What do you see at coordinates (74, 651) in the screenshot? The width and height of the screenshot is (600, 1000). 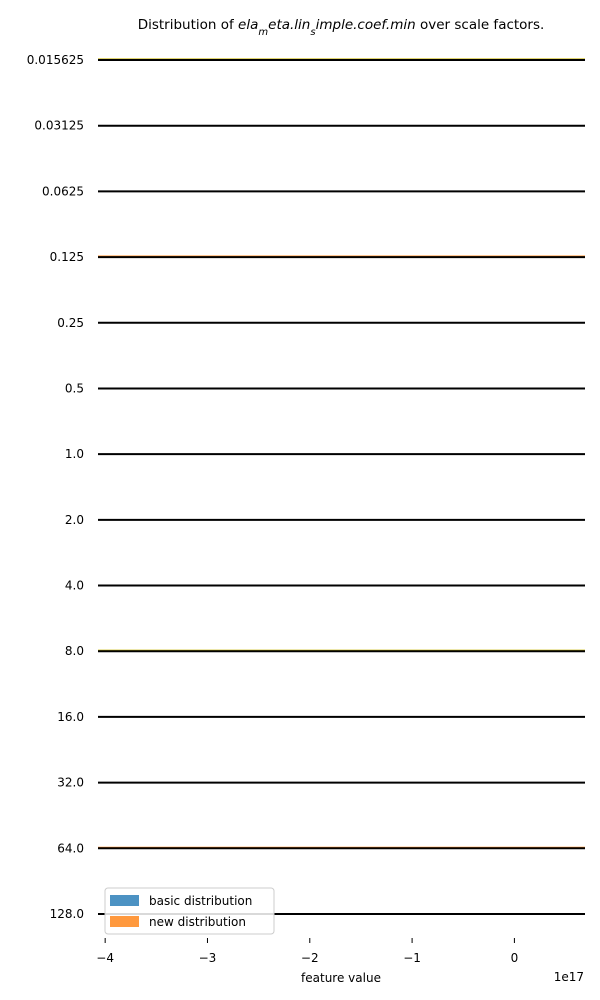 I see `scale-factor-label: 8.0` at bounding box center [74, 651].